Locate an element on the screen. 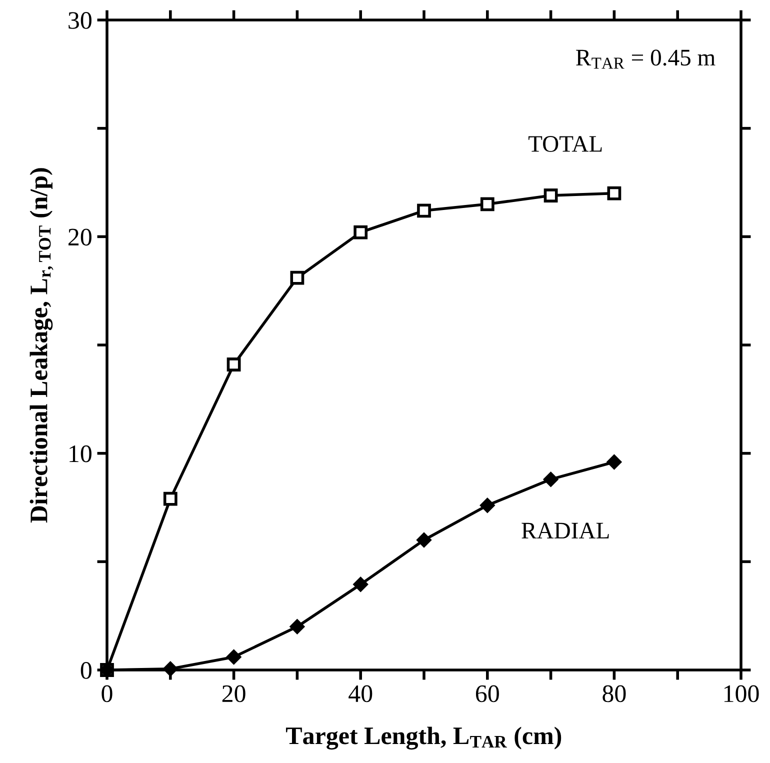 The image size is (770, 763). y-tick-label: 30 is located at coordinates (80, 20).